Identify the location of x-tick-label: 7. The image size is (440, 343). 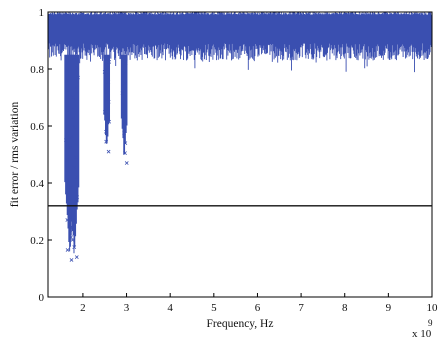
(301, 308).